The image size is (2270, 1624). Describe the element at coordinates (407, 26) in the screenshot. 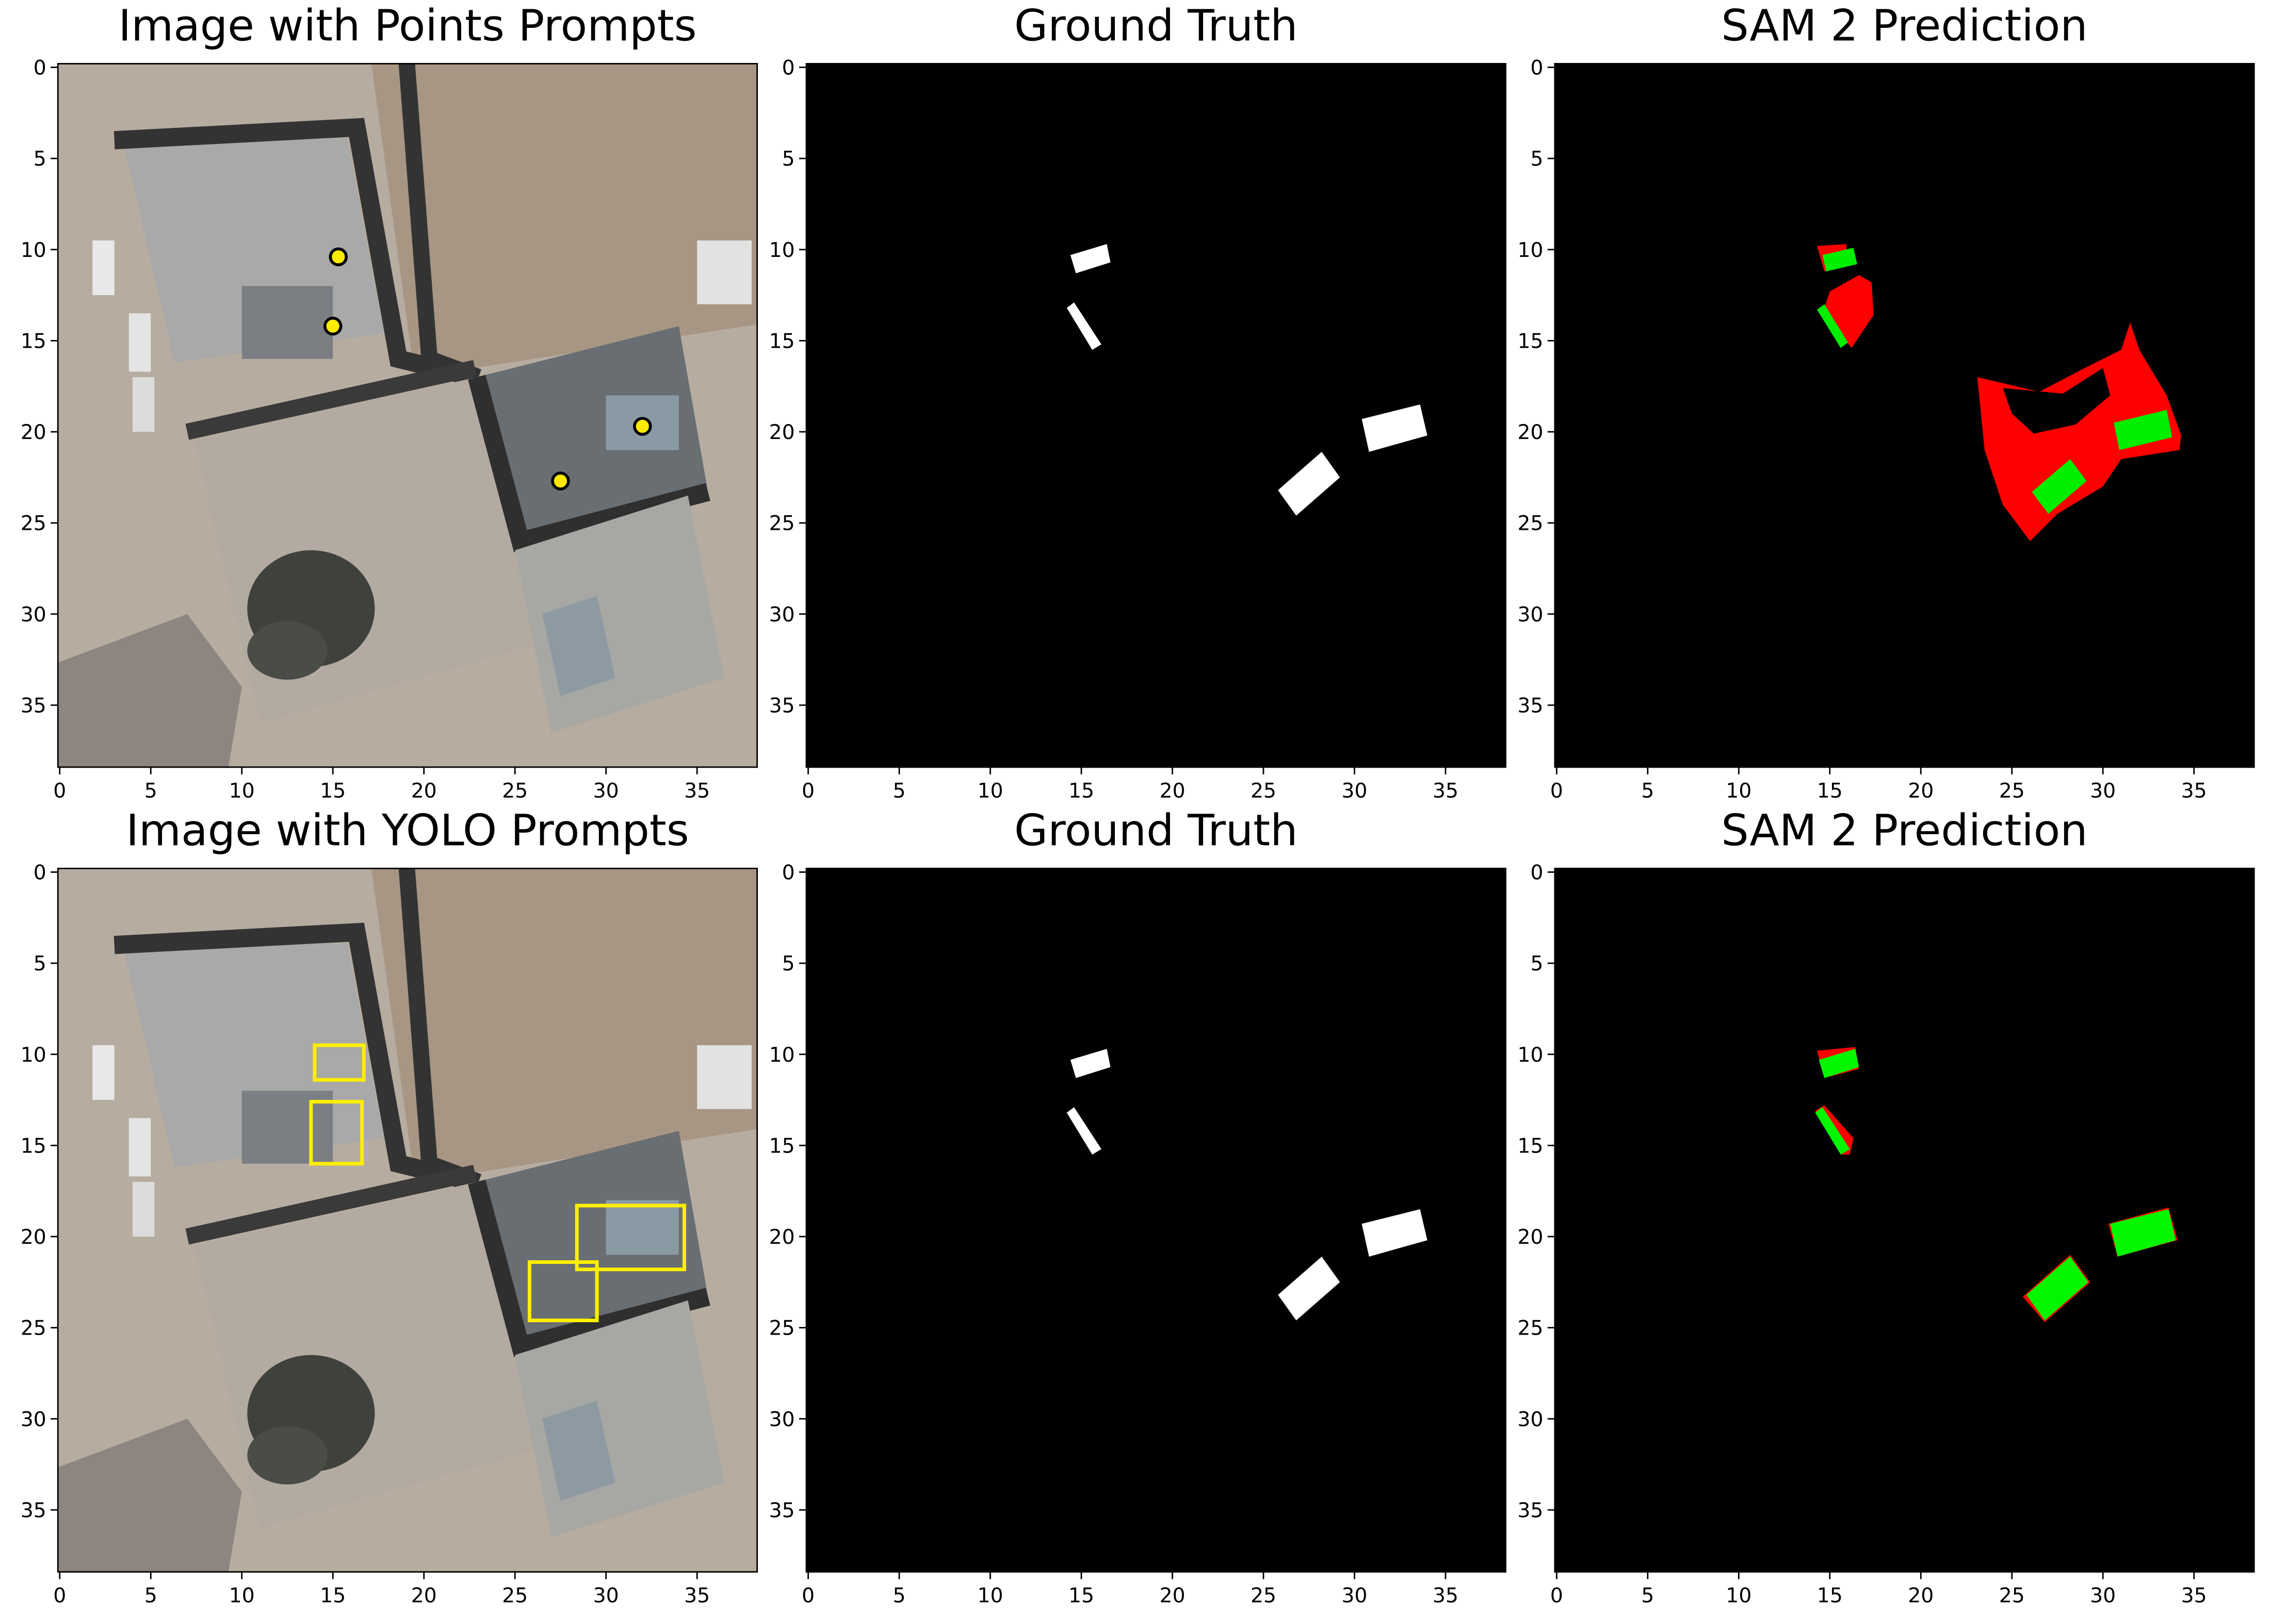

I see `panel-title: Image with Points Prompts` at that location.